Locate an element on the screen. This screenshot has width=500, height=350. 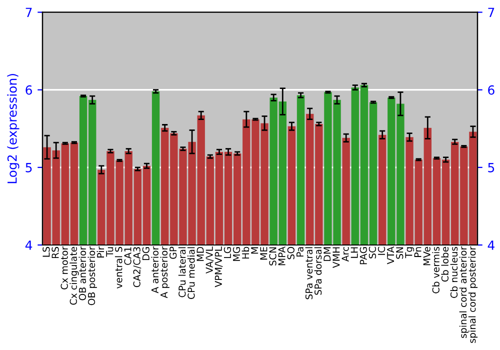
x-tick-label: Cb lobe is located at coordinates (445, 264).